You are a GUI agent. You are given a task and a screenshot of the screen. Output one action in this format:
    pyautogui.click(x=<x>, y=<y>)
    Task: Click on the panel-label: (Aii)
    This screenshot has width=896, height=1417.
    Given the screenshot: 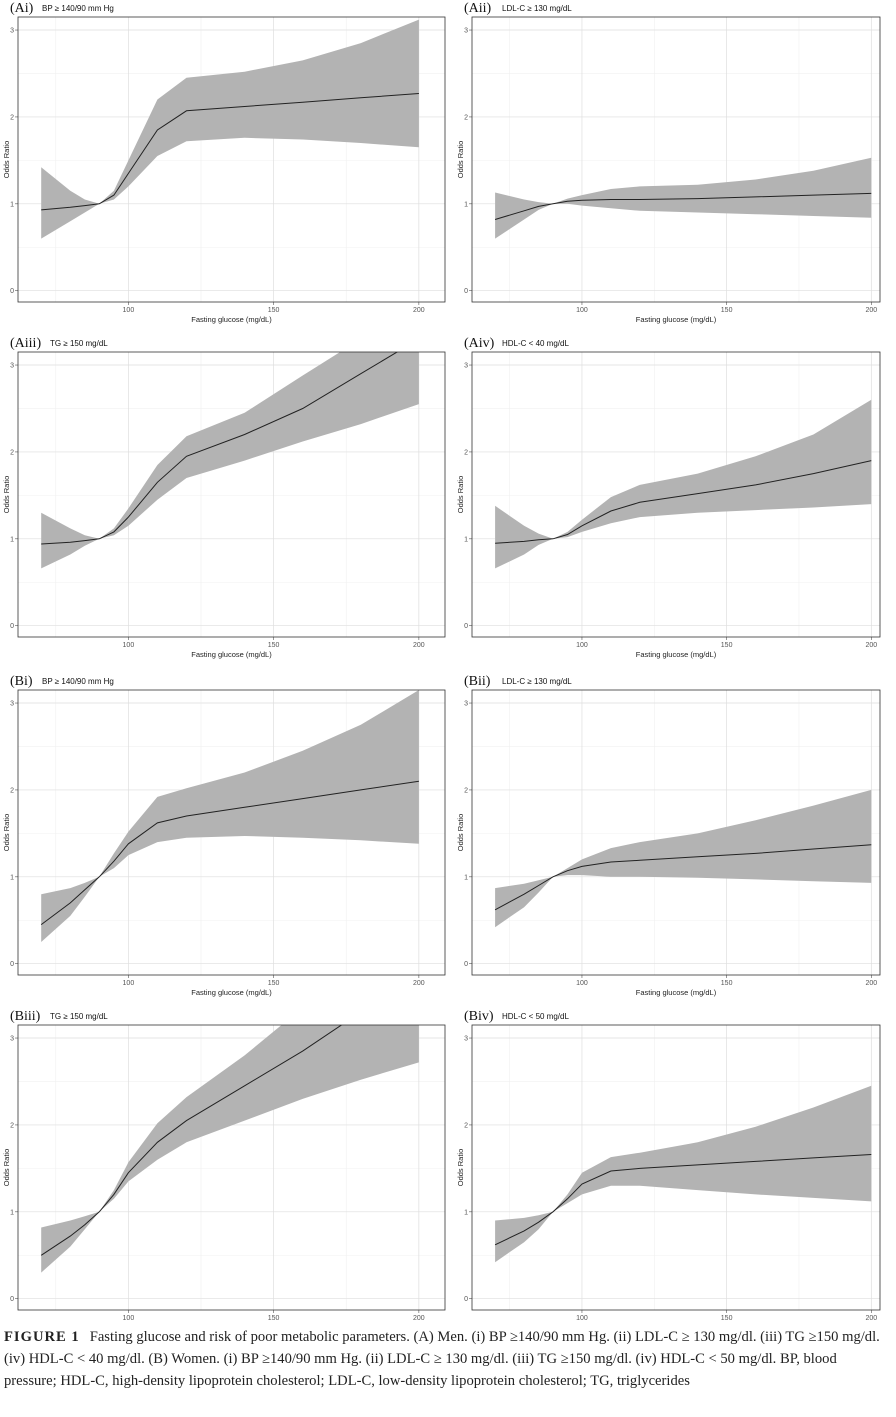 What is the action you would take?
    pyautogui.click(x=478, y=8)
    